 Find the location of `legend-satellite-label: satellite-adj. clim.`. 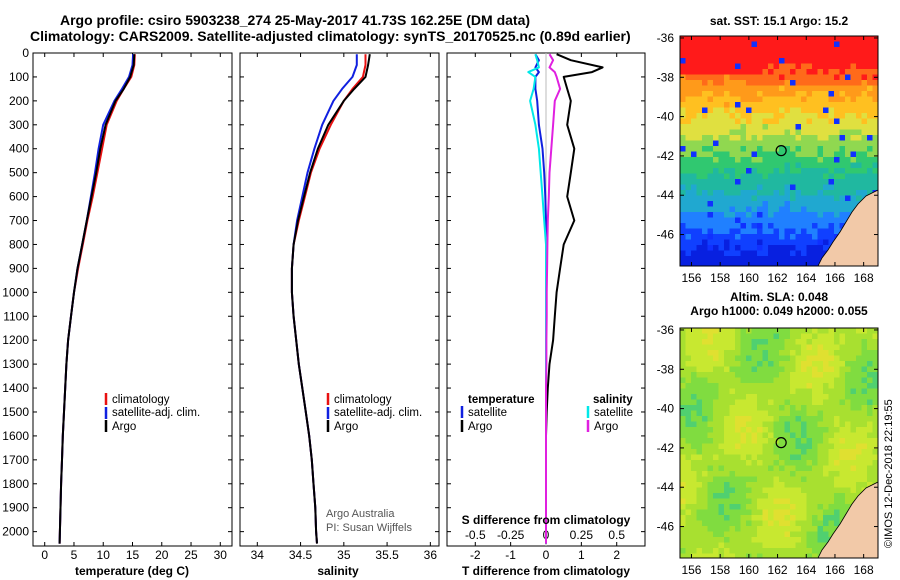

legend-satellite-label: satellite-adj. clim. is located at coordinates (156, 413).